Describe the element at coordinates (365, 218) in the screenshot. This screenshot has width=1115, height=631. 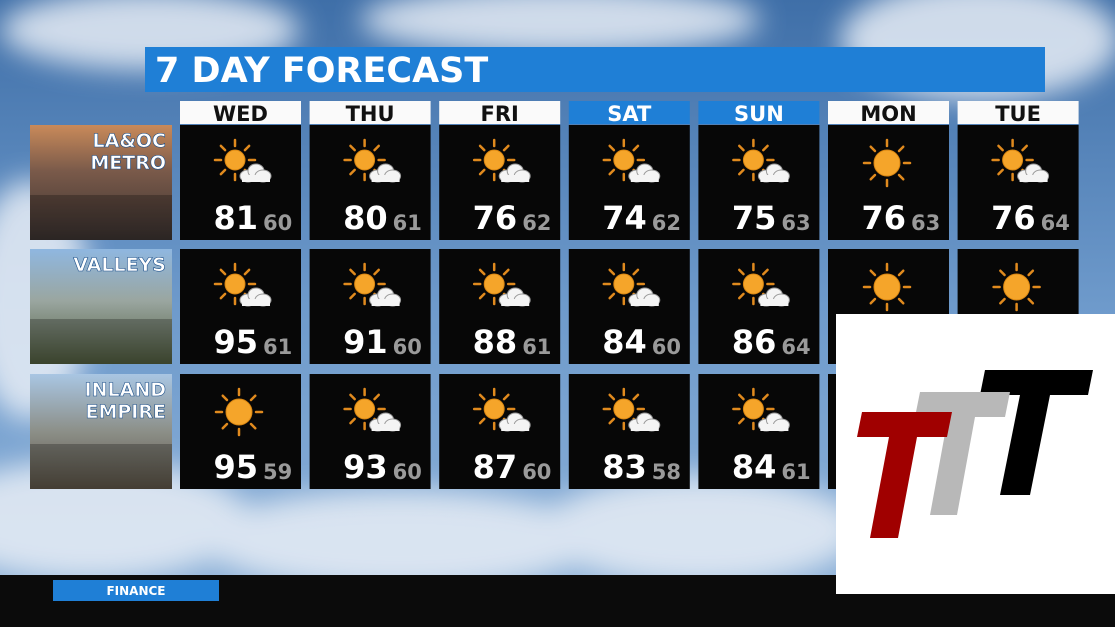
I see `high-temp: 80` at that location.